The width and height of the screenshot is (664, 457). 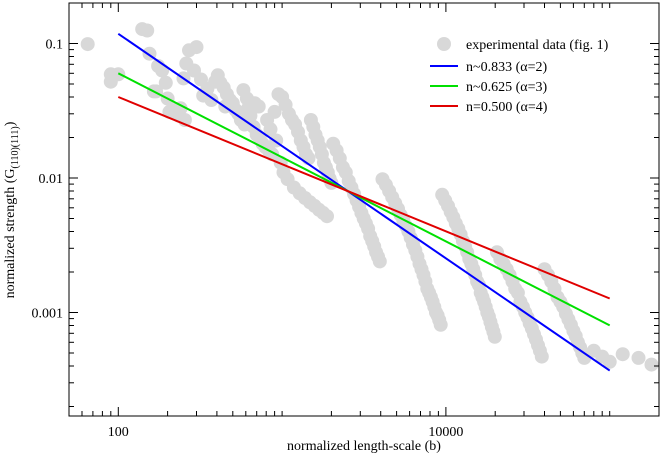 What do you see at coordinates (444, 44) in the screenshot?
I see `legend-scatter-marker` at bounding box center [444, 44].